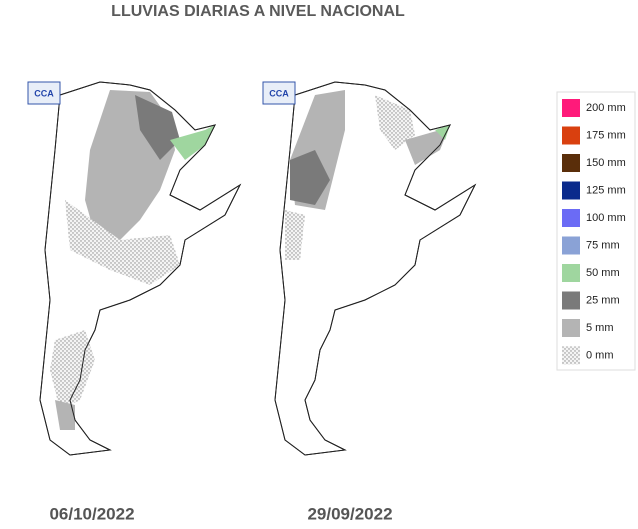 This screenshot has width=638, height=529. Describe the element at coordinates (600, 355) in the screenshot. I see `legend-label: 0 mm` at that location.